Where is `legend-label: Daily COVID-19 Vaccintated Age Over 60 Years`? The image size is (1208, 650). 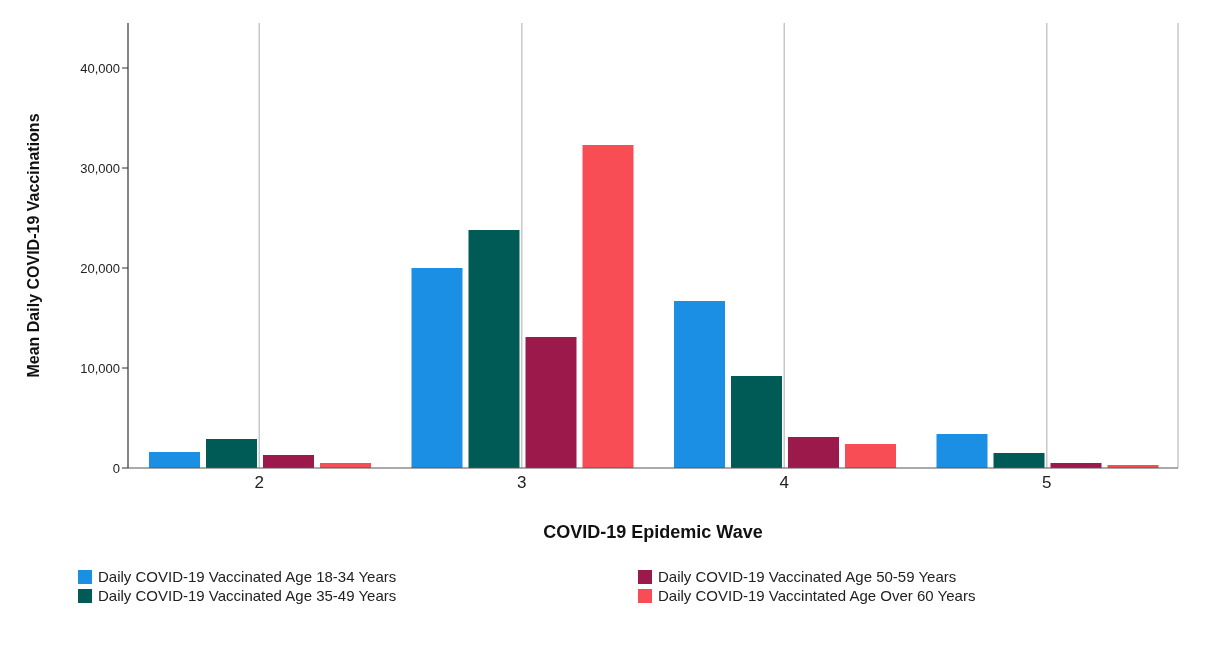 legend-label: Daily COVID-19 Vaccintated Age Over 60 Years is located at coordinates (817, 595).